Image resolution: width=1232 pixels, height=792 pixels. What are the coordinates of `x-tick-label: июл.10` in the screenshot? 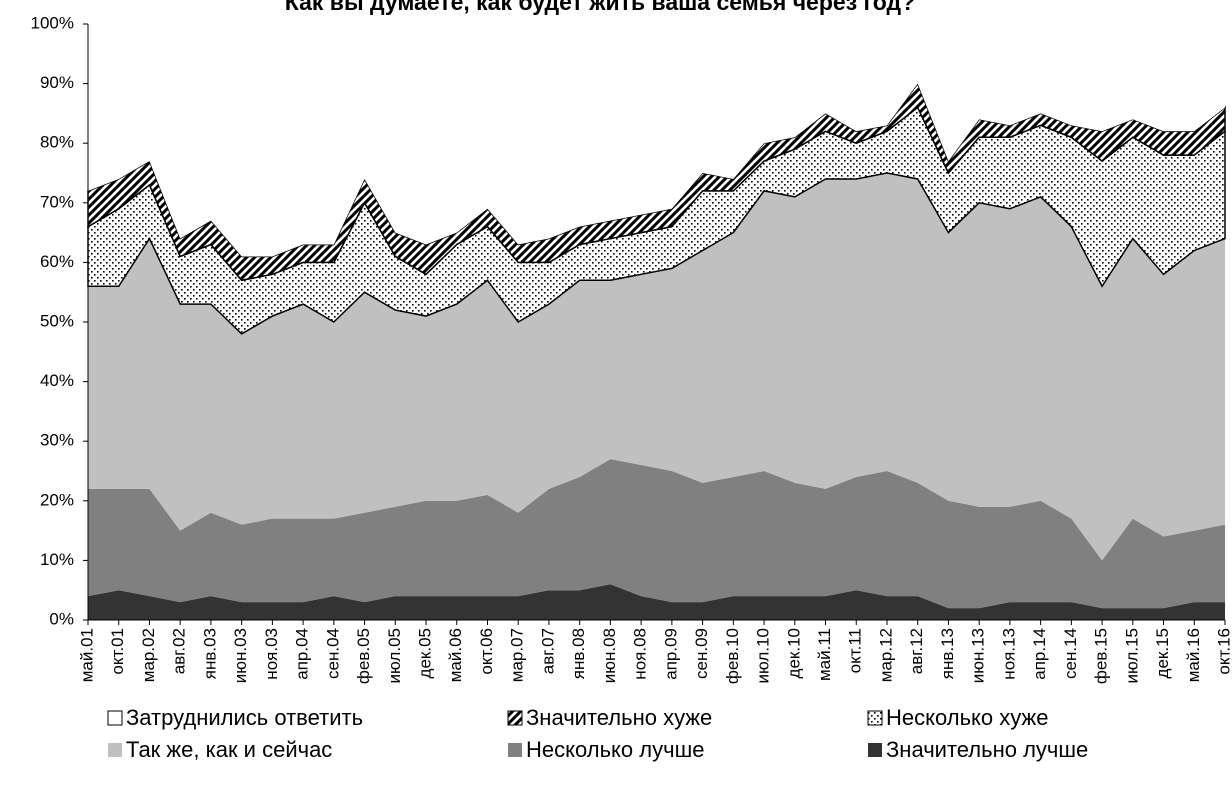 It's located at (763, 655).